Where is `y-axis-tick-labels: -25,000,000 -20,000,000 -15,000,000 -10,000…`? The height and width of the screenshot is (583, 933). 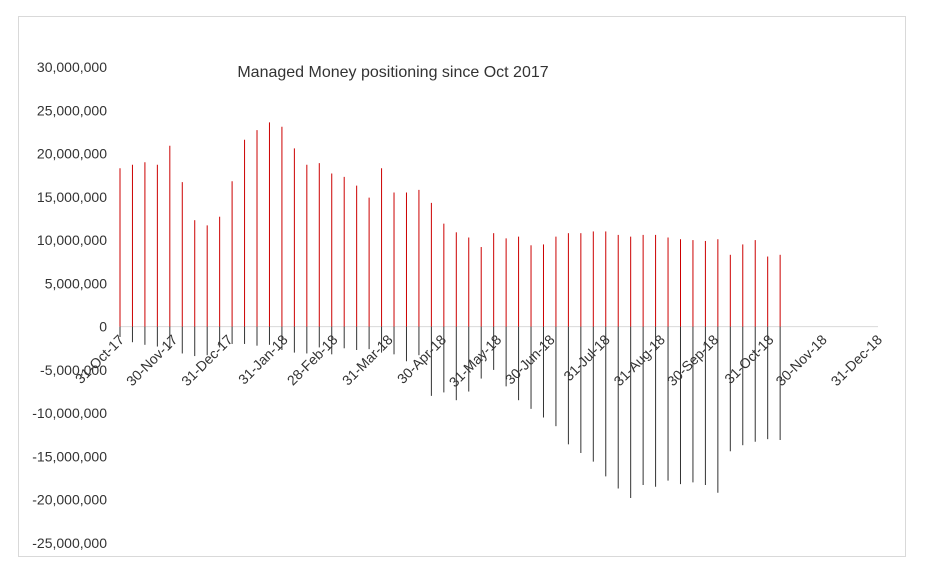
y-axis-tick-labels: -25,000,000 -20,000,000 -15,000,000 -10,000… is located at coordinates (69, 305).